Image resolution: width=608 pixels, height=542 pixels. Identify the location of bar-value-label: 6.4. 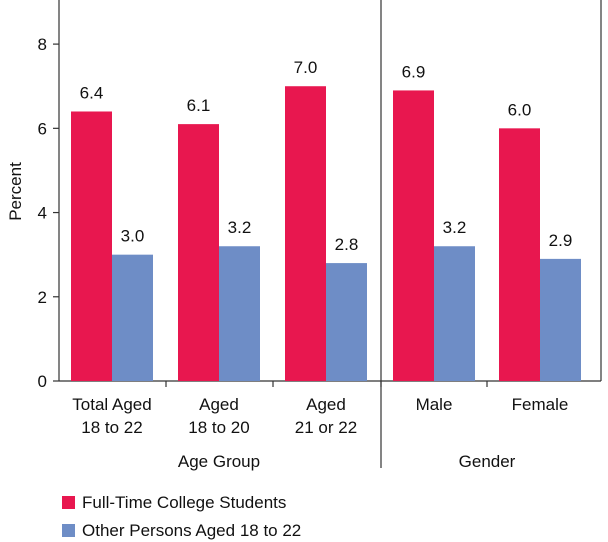
(92, 92).